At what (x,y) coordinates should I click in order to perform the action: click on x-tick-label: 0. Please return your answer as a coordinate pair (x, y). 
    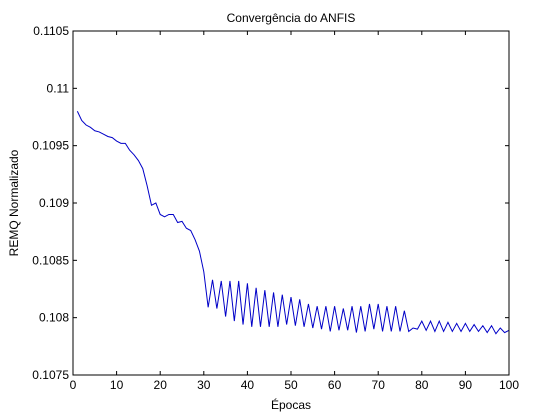
    Looking at the image, I should click on (73, 385).